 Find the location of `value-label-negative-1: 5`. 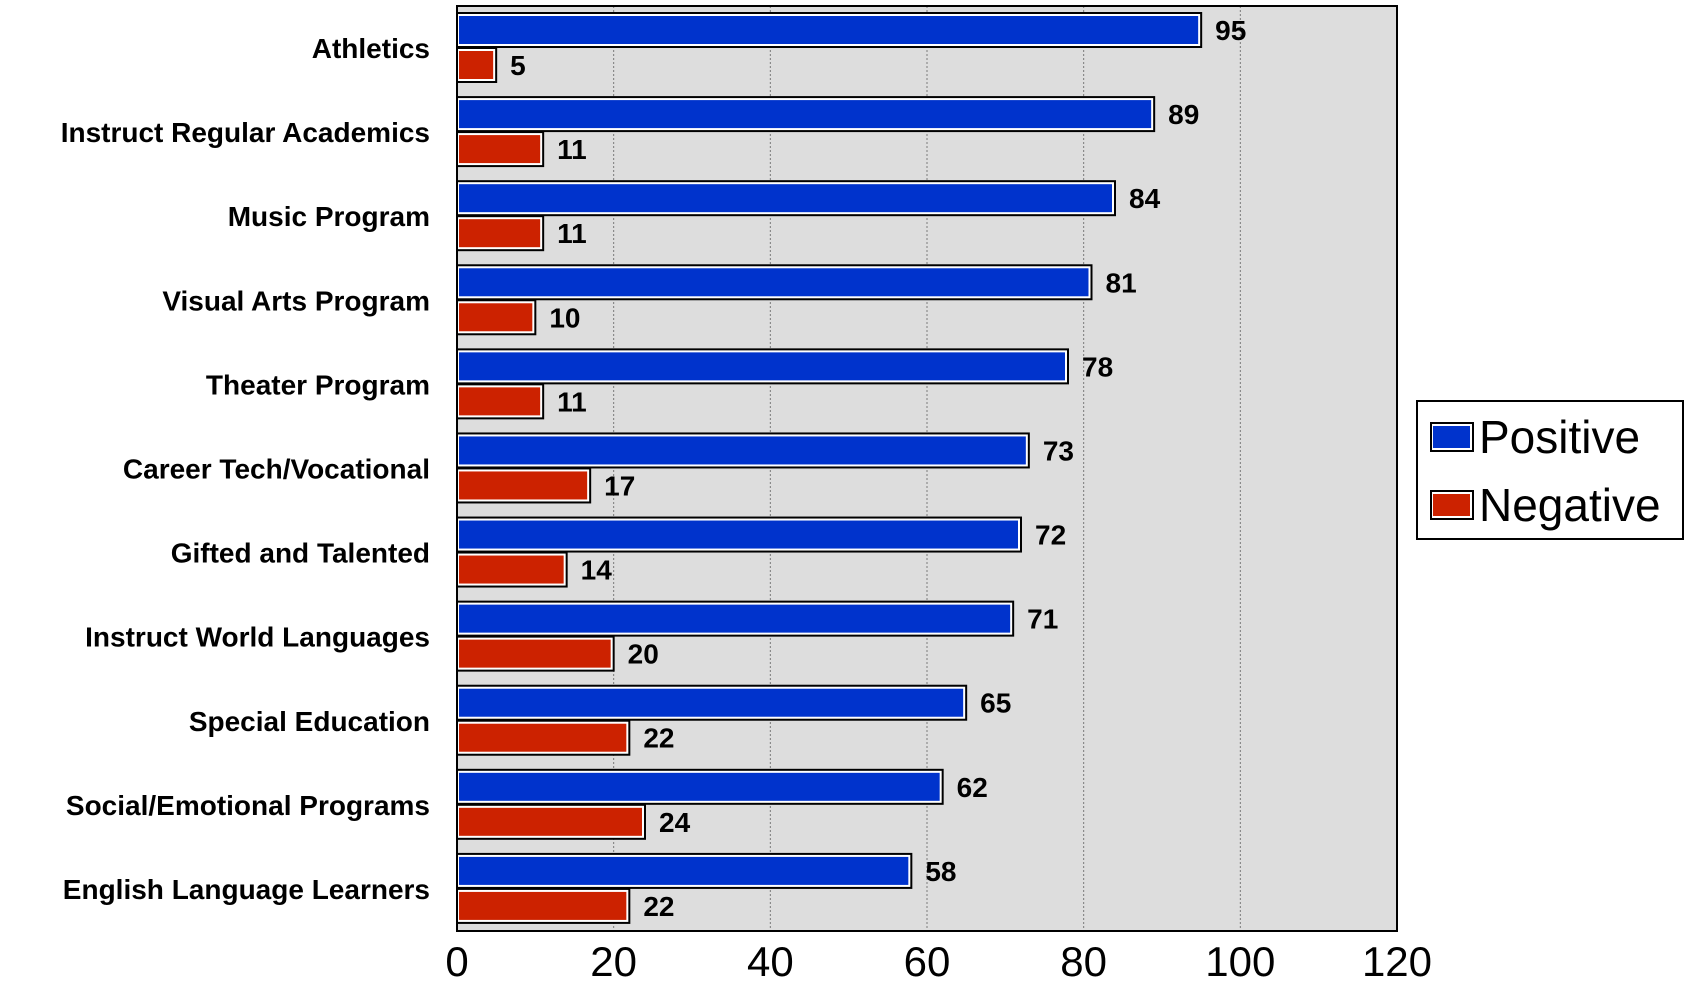

value-label-negative-1: 5 is located at coordinates (518, 65).